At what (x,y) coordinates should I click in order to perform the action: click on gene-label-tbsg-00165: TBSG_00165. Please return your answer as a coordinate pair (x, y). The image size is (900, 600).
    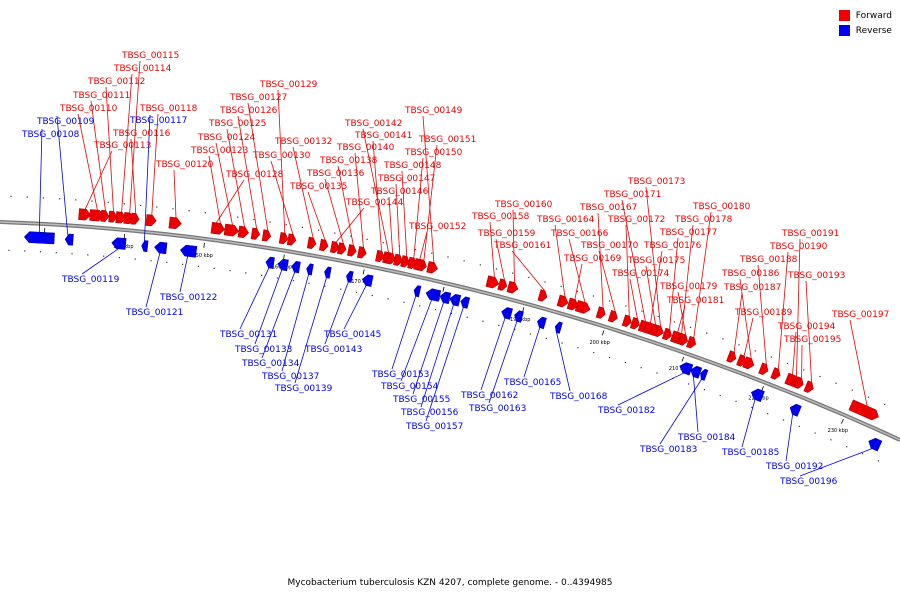
    Looking at the image, I should click on (532, 383).